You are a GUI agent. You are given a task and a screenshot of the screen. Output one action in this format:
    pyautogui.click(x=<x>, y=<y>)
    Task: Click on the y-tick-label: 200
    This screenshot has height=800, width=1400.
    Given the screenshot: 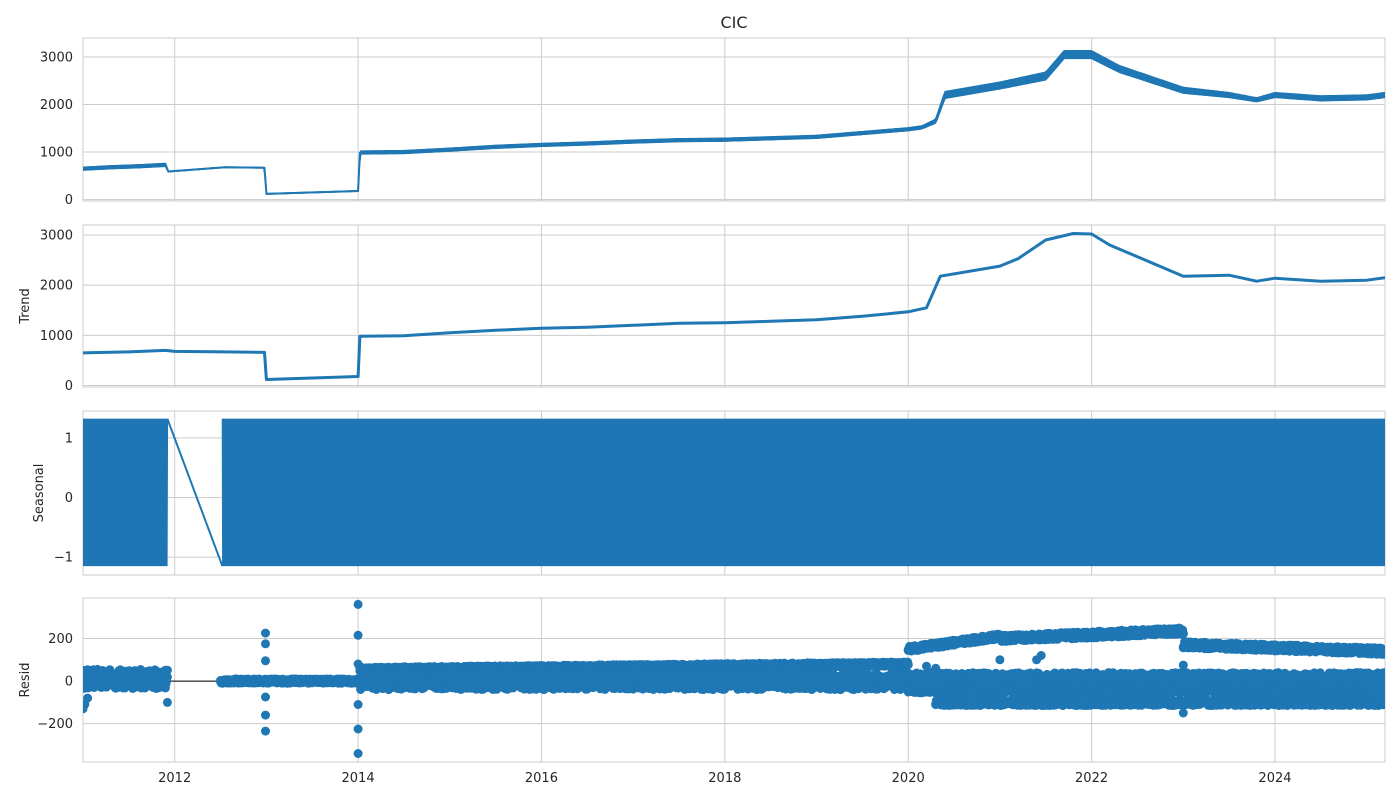 What is the action you would take?
    pyautogui.click(x=60, y=639)
    